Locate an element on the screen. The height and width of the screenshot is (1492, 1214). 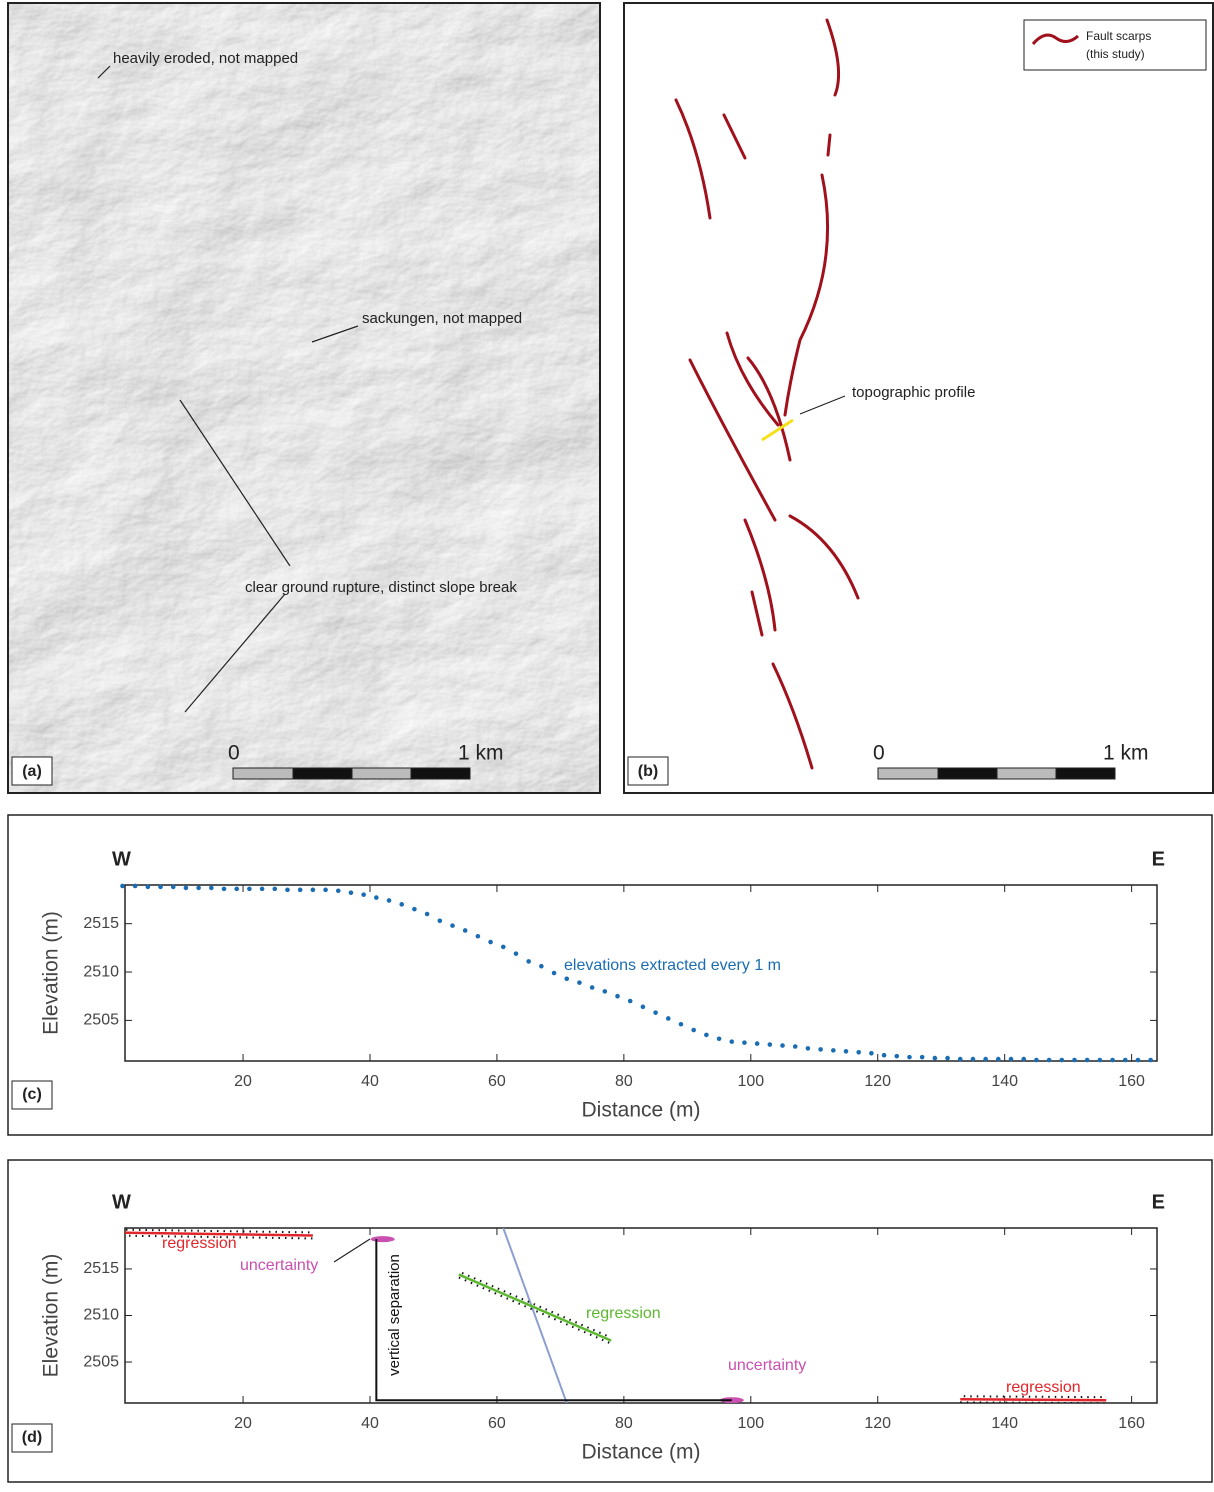
x-tick-label: 140 is located at coordinates (1004, 1081).